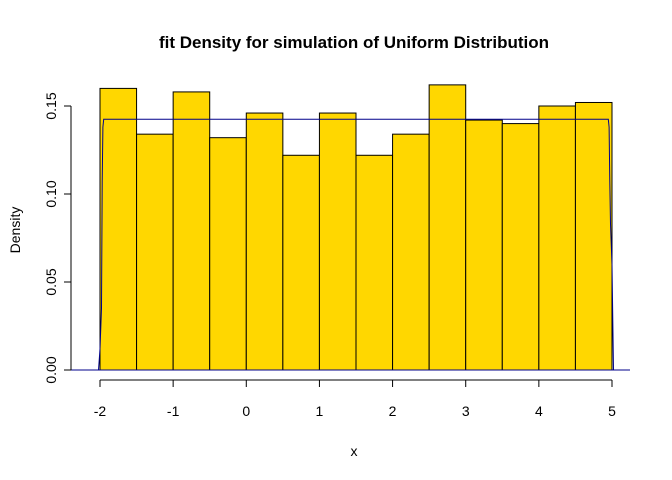 Image resolution: width=672 pixels, height=480 pixels. What do you see at coordinates (51, 193) in the screenshot?
I see `y-tick-label-0.10: 0.10` at bounding box center [51, 193].